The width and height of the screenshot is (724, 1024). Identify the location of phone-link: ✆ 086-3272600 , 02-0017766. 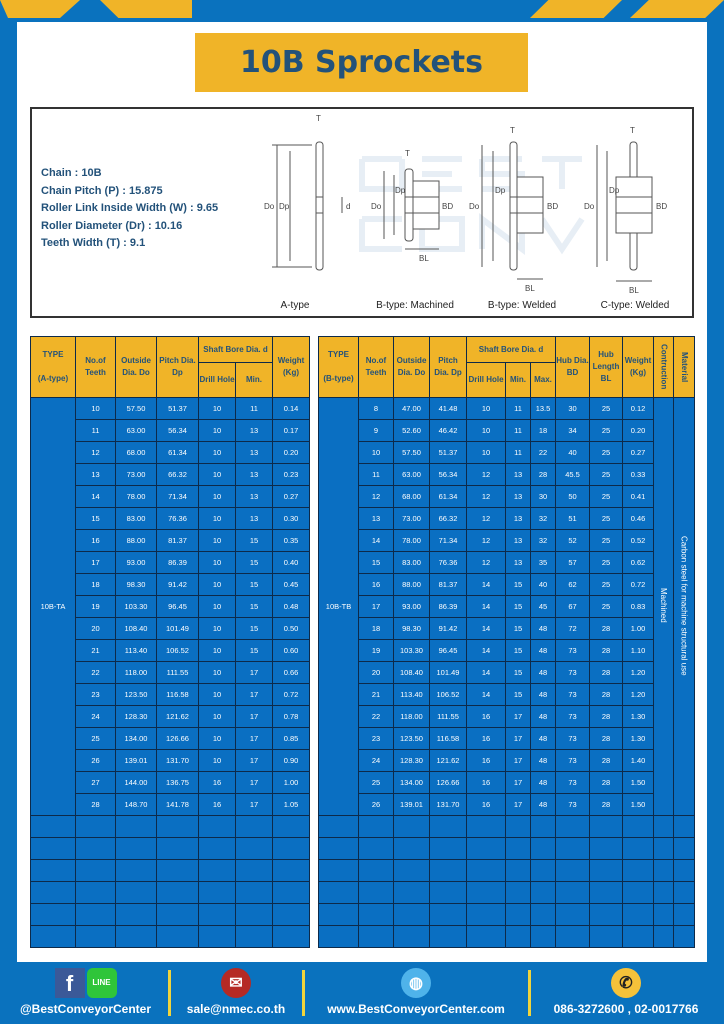
(626, 992).